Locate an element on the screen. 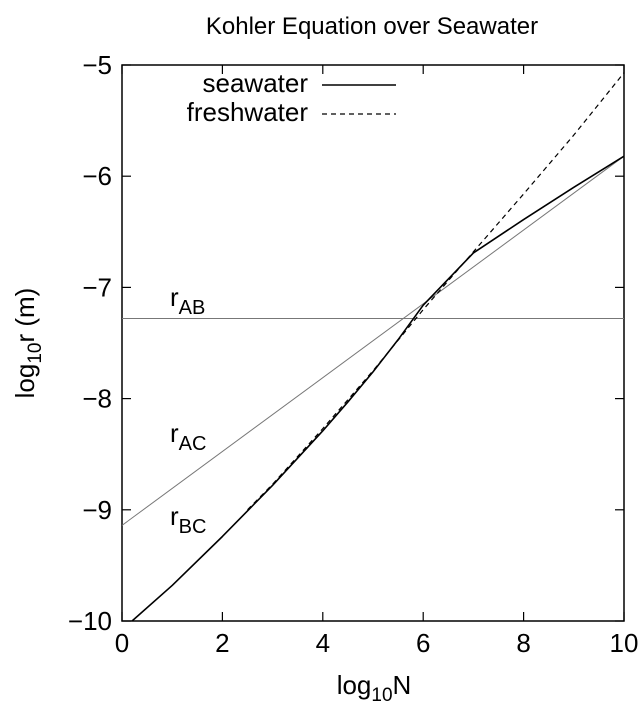 Image resolution: width=640 pixels, height=708 pixels. y-tick-label: −9 is located at coordinates (97, 510).